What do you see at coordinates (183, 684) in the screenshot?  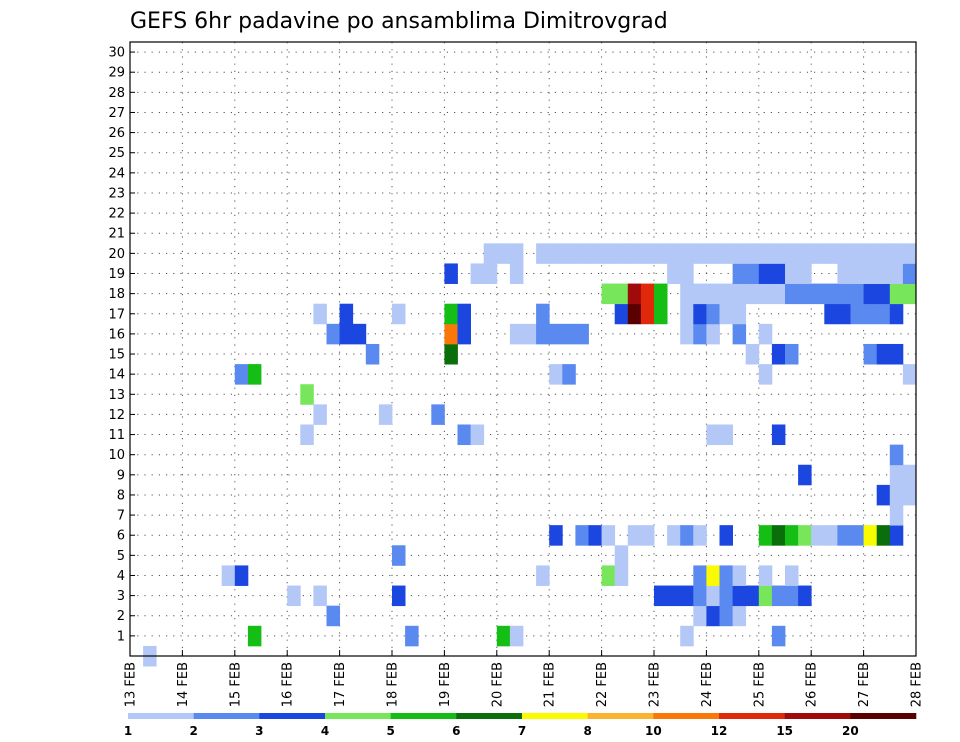 I see `x-tick-label: 14 FEB` at bounding box center [183, 684].